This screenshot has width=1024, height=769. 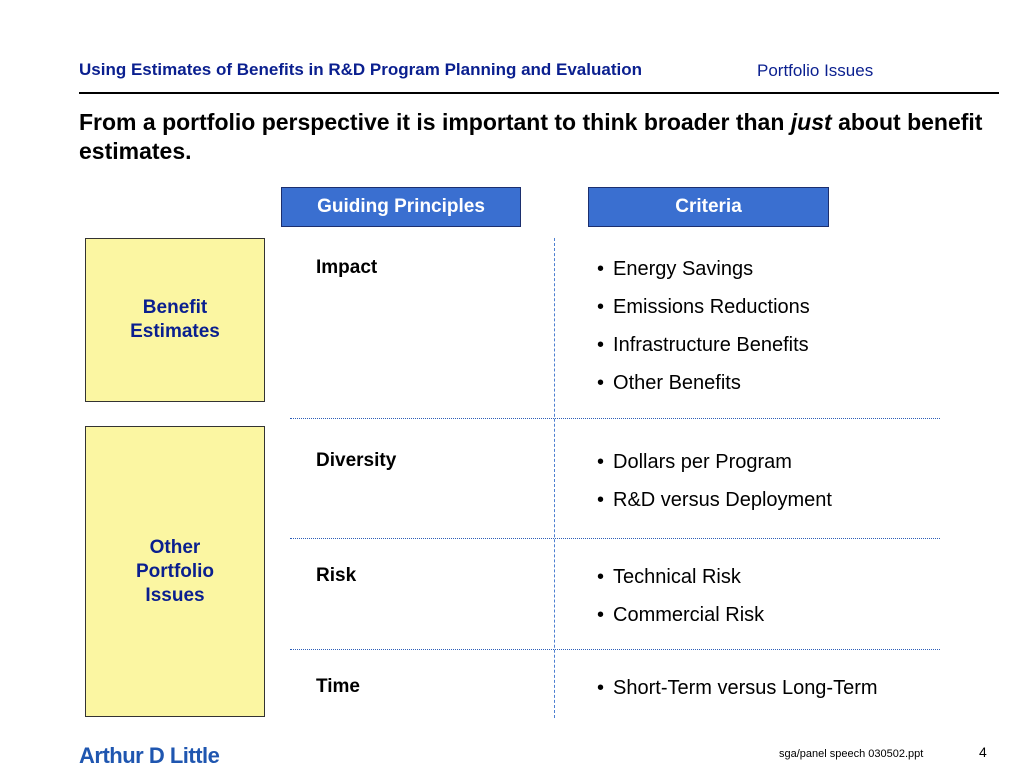 What do you see at coordinates (531, 136) in the screenshot?
I see `headline-text-end: about benefit estimates.` at bounding box center [531, 136].